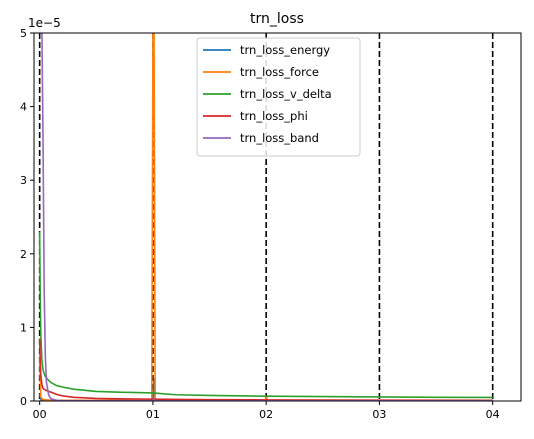 The height and width of the screenshot is (439, 534). I want to click on legend-label-trn_loss_force: trn_loss_force, so click(279, 72).